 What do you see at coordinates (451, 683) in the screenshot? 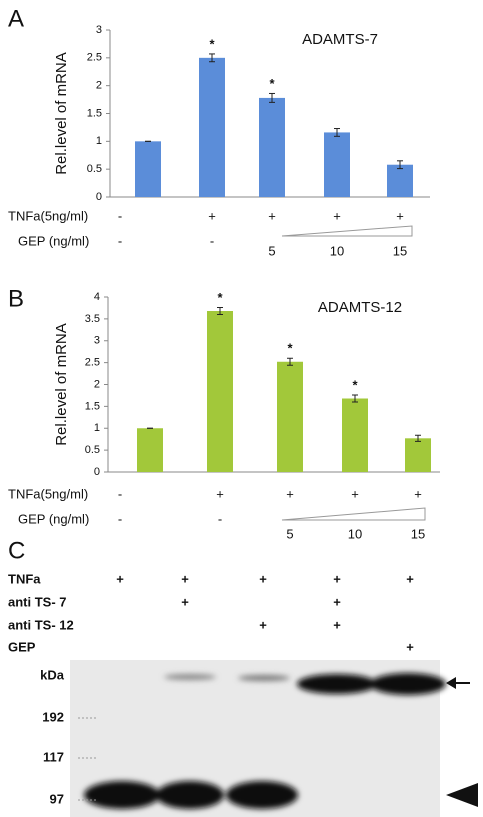
I see `arrow` at bounding box center [451, 683].